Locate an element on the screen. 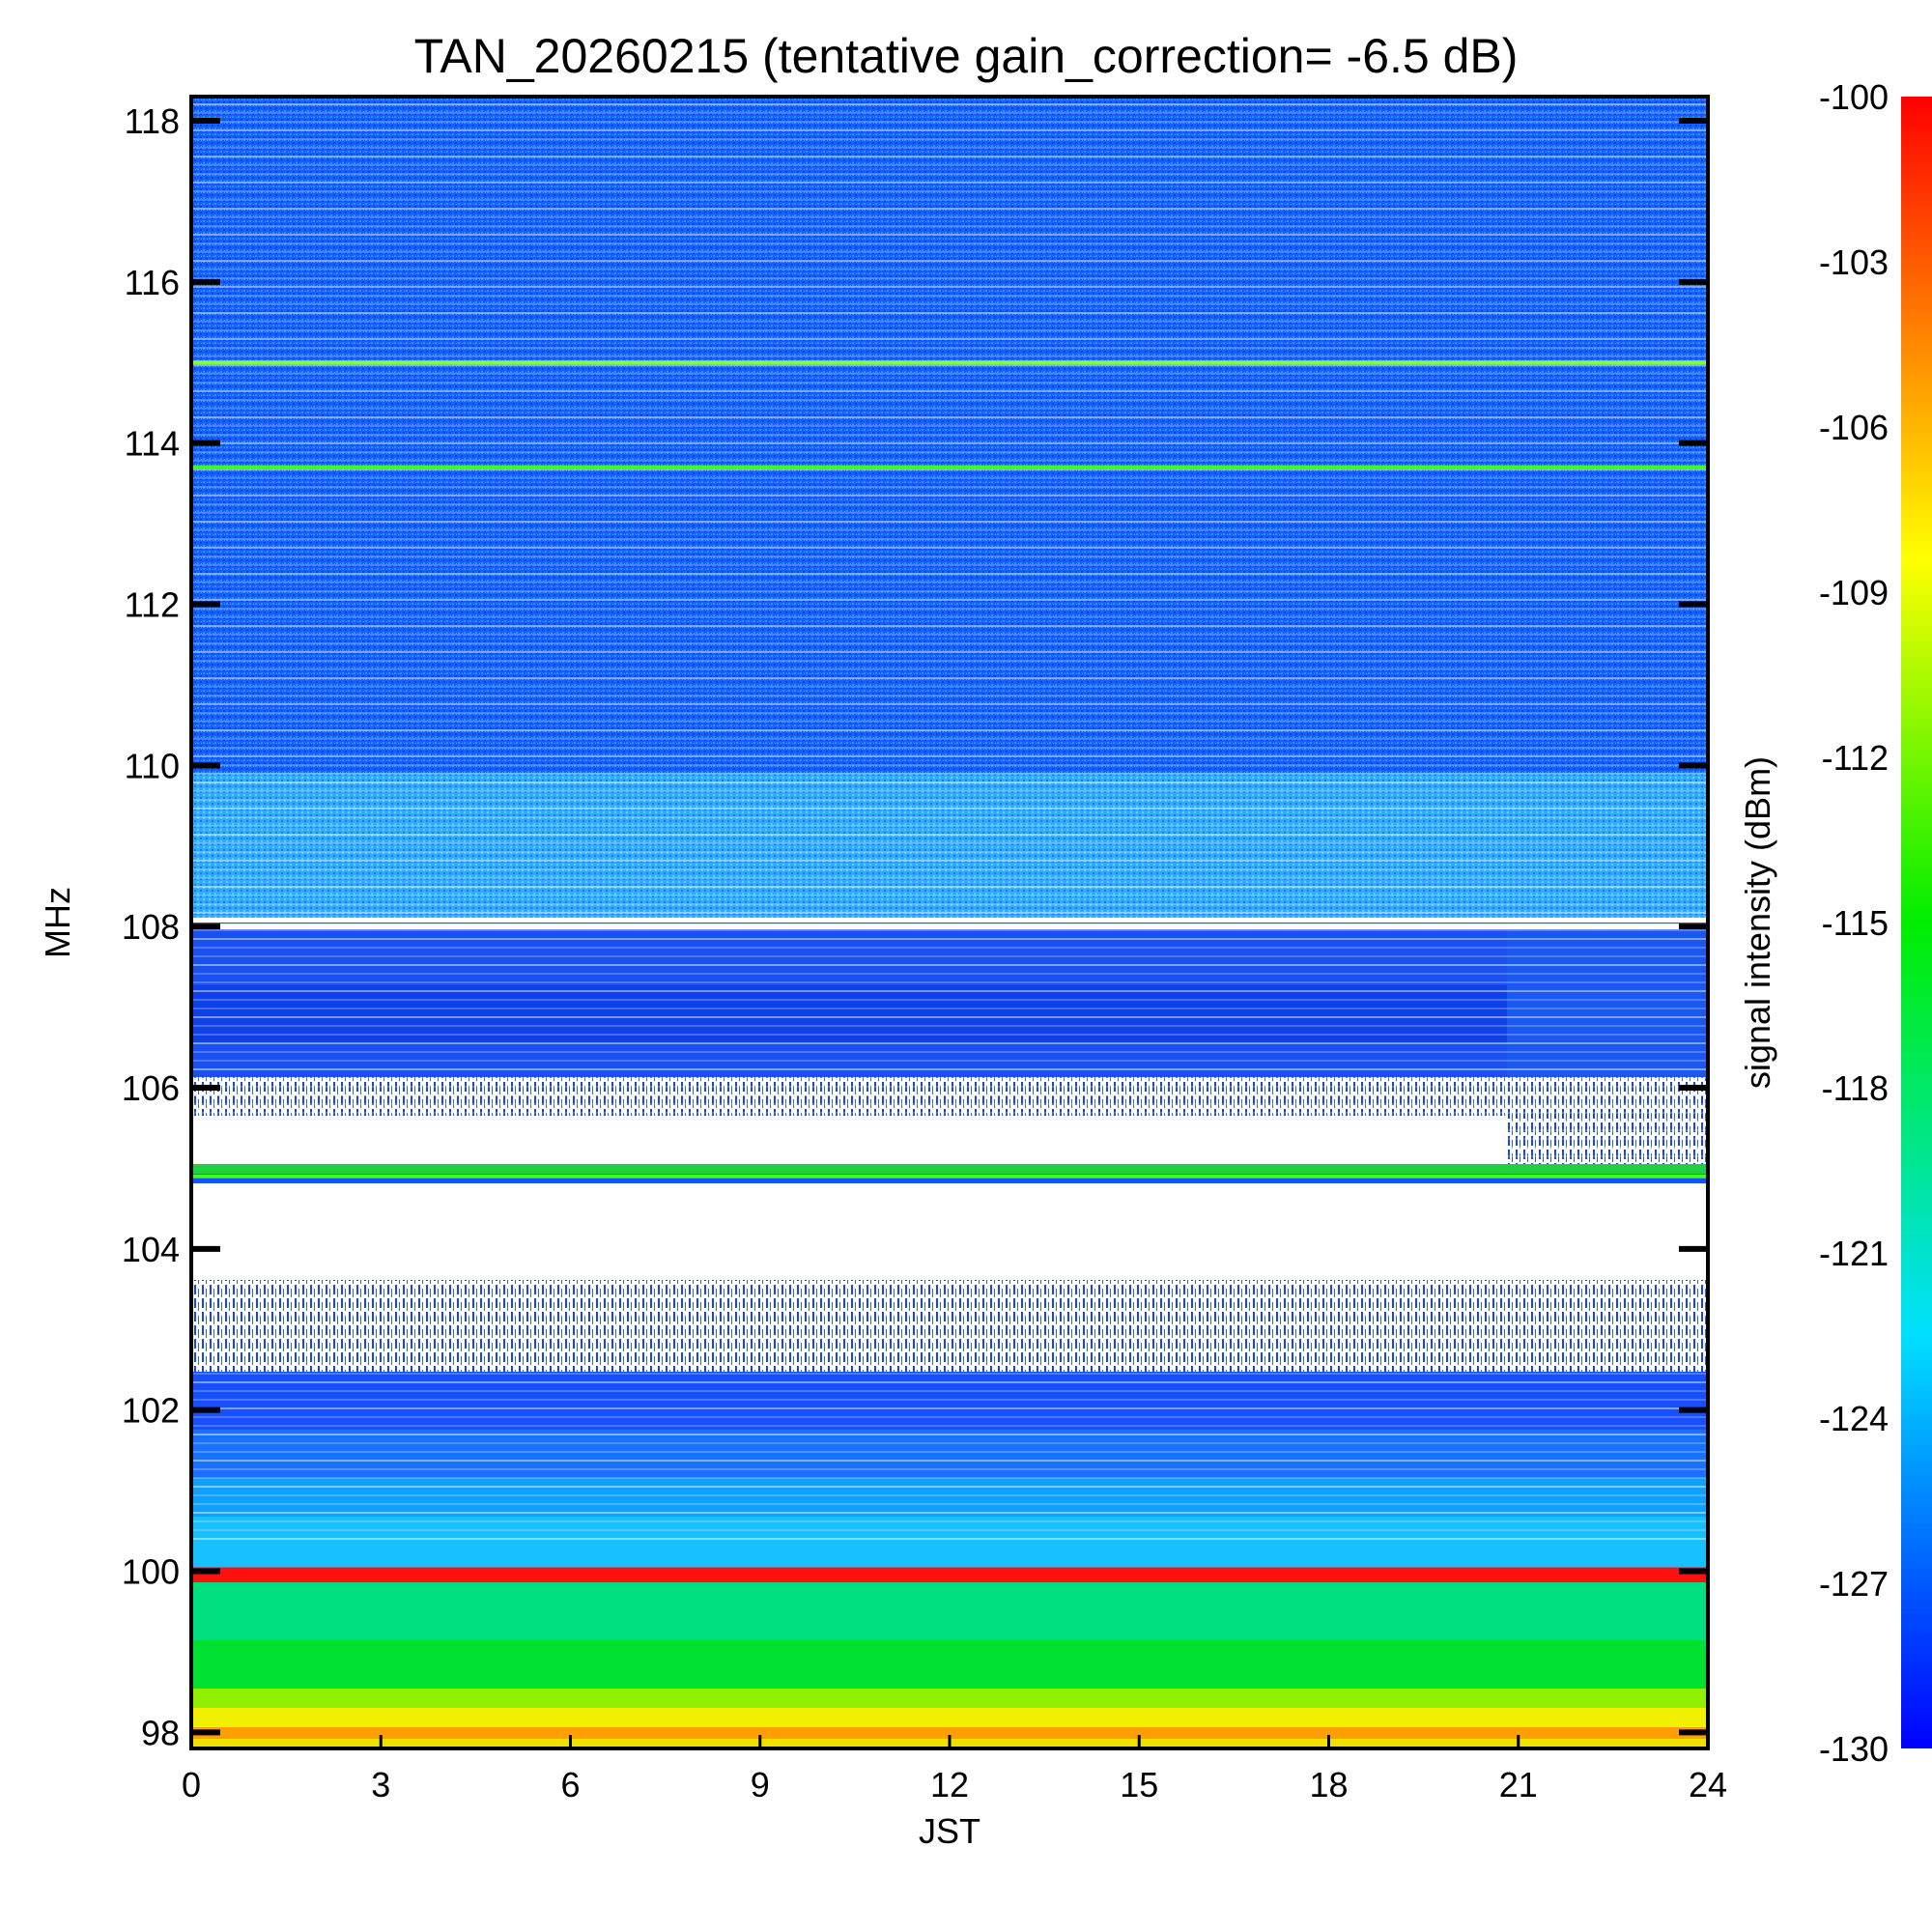  y-tick-label: 100 is located at coordinates (151, 1571).